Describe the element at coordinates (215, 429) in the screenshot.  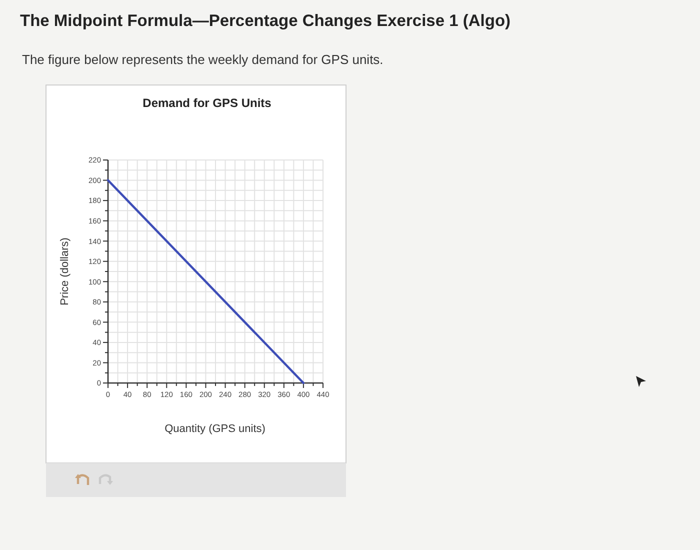
I see `x-axis-title: Quantity (GPS units)` at that location.